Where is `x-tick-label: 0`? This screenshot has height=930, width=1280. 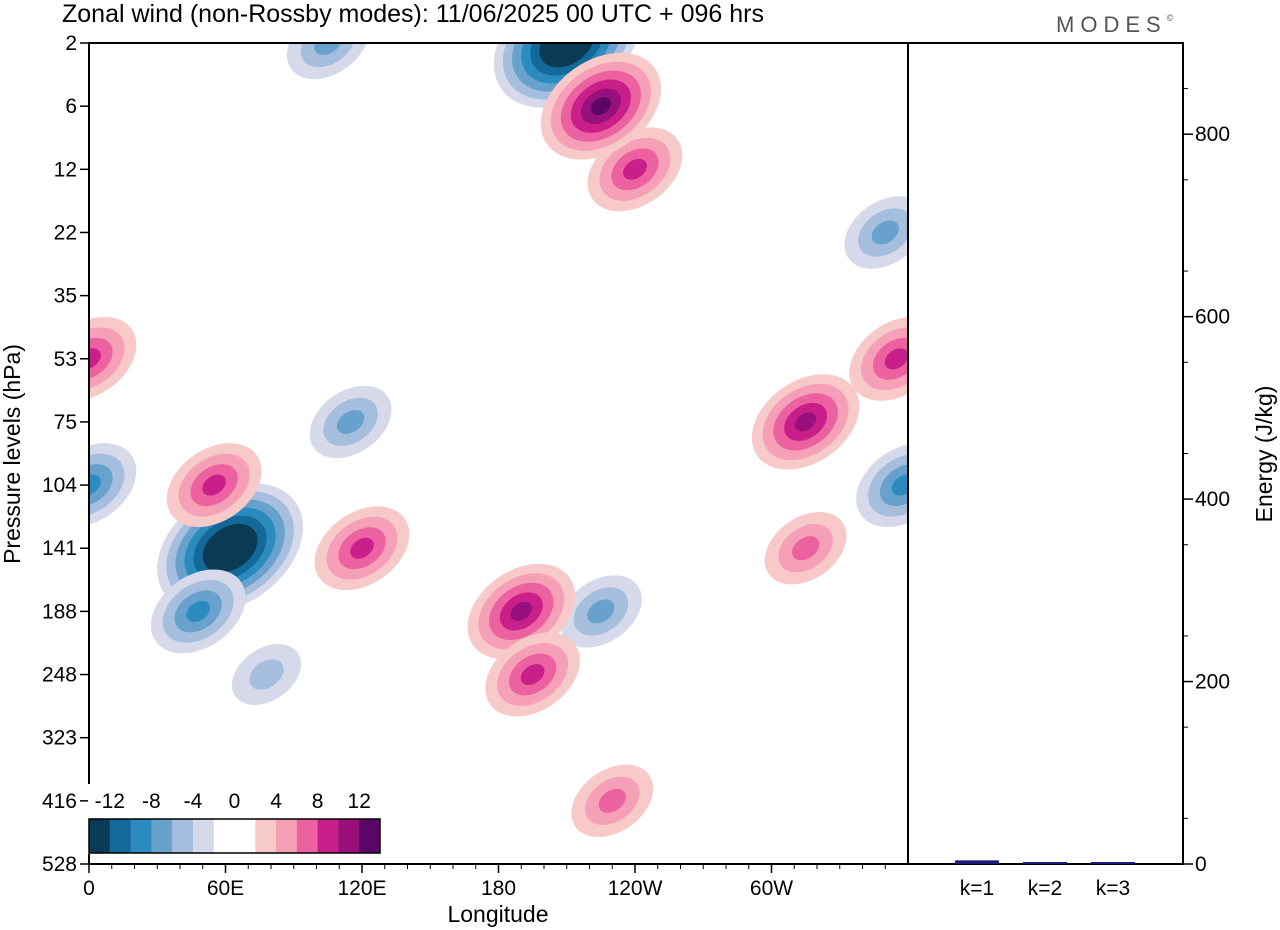
x-tick-label: 0 is located at coordinates (89, 888).